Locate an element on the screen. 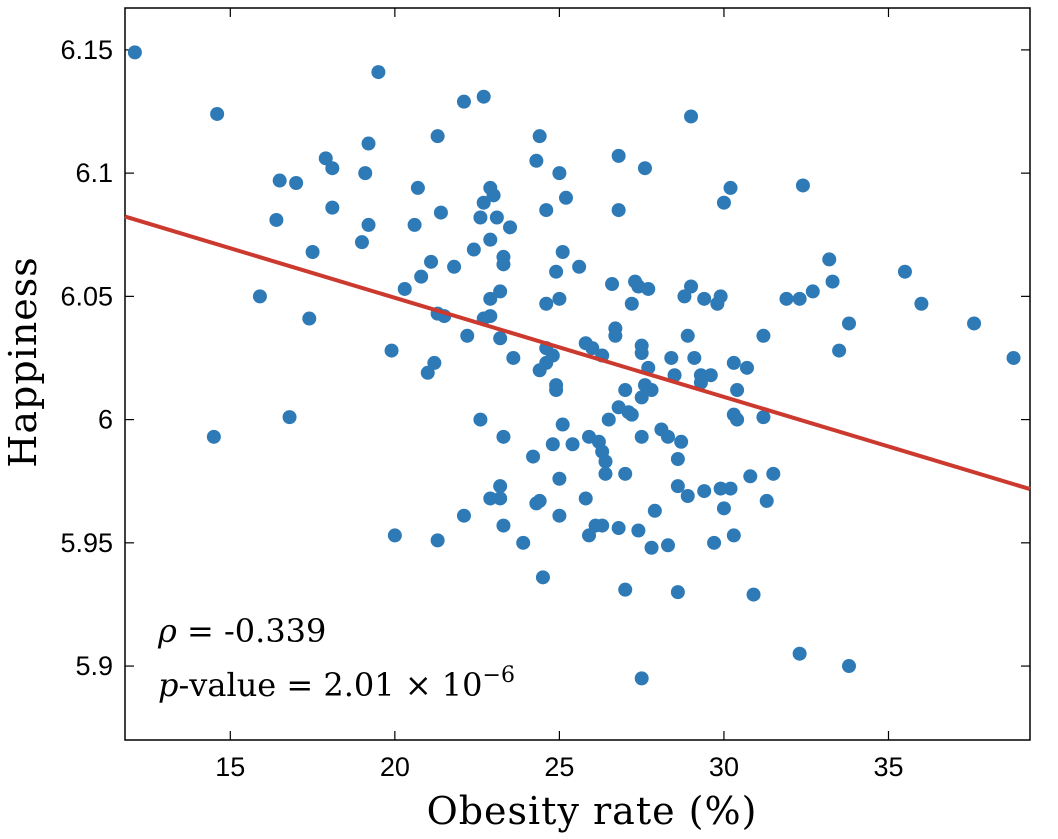 The height and width of the screenshot is (839, 1058). x-tick-label: 15 is located at coordinates (230, 767).